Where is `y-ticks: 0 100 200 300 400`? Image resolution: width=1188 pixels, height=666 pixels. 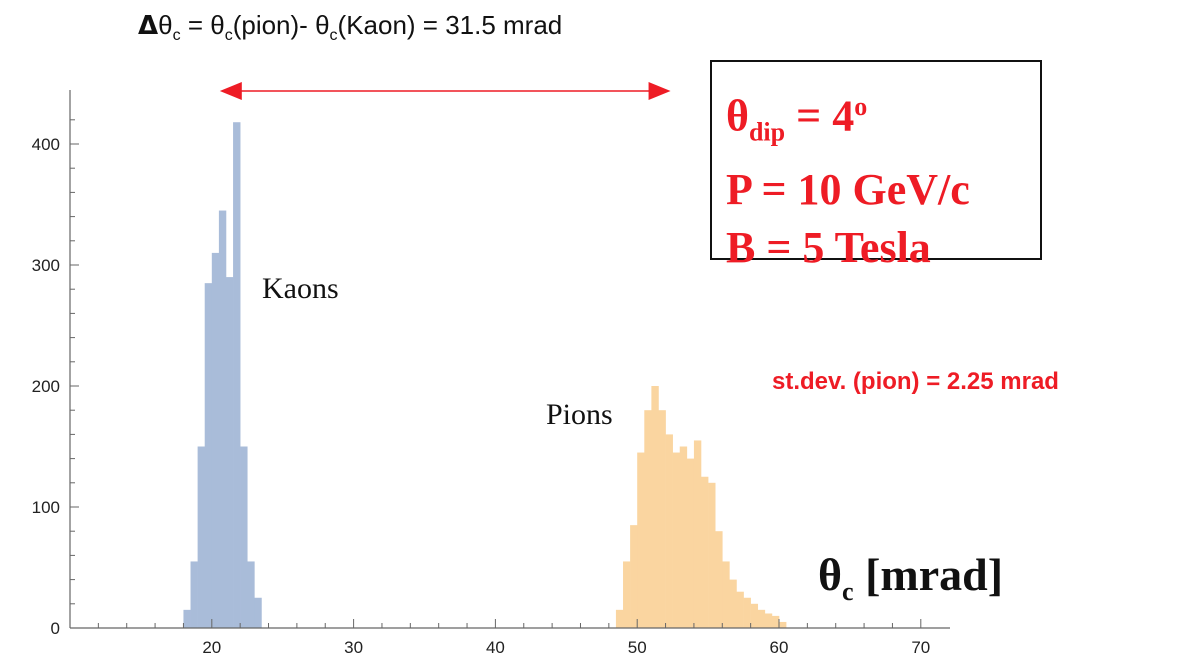
y-ticks: 0 100 200 300 400 is located at coordinates (55, 378).